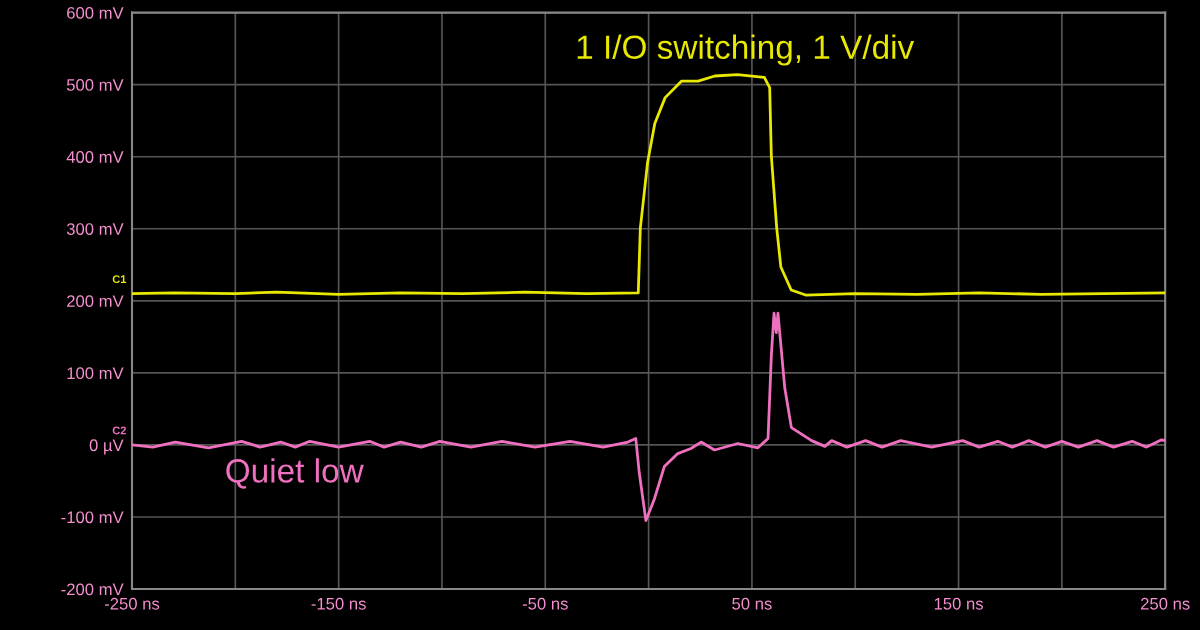  What do you see at coordinates (95, 157) in the screenshot?
I see `y-tick-label: 400 mV` at bounding box center [95, 157].